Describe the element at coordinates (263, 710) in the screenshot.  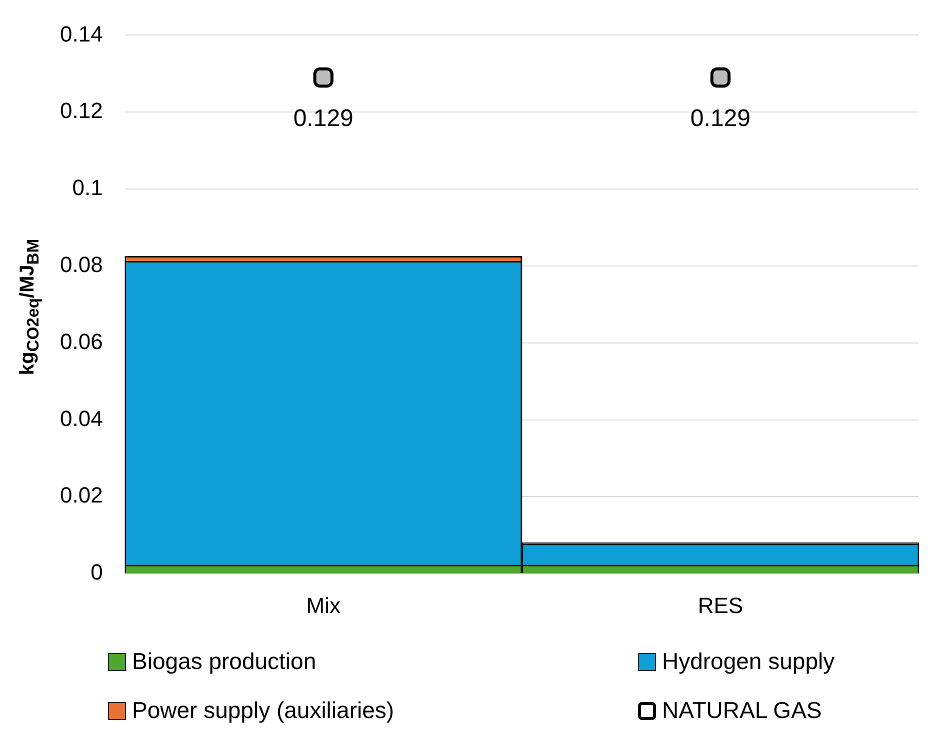
I see `legend-label: Power supply (auxiliaries)` at that location.